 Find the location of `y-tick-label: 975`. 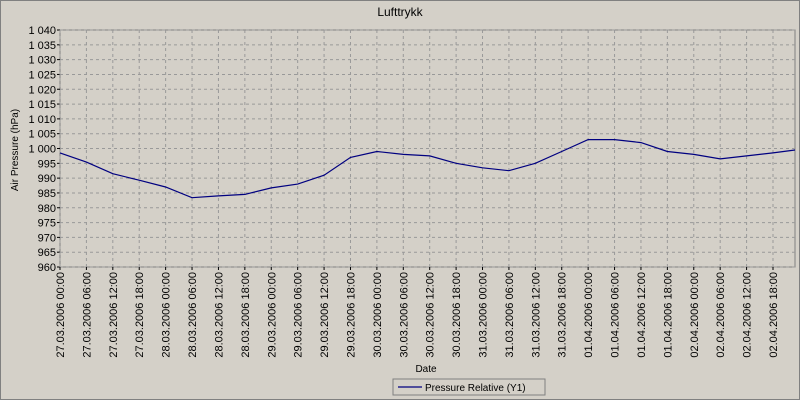

y-tick-label: 975 is located at coordinates (47, 224).